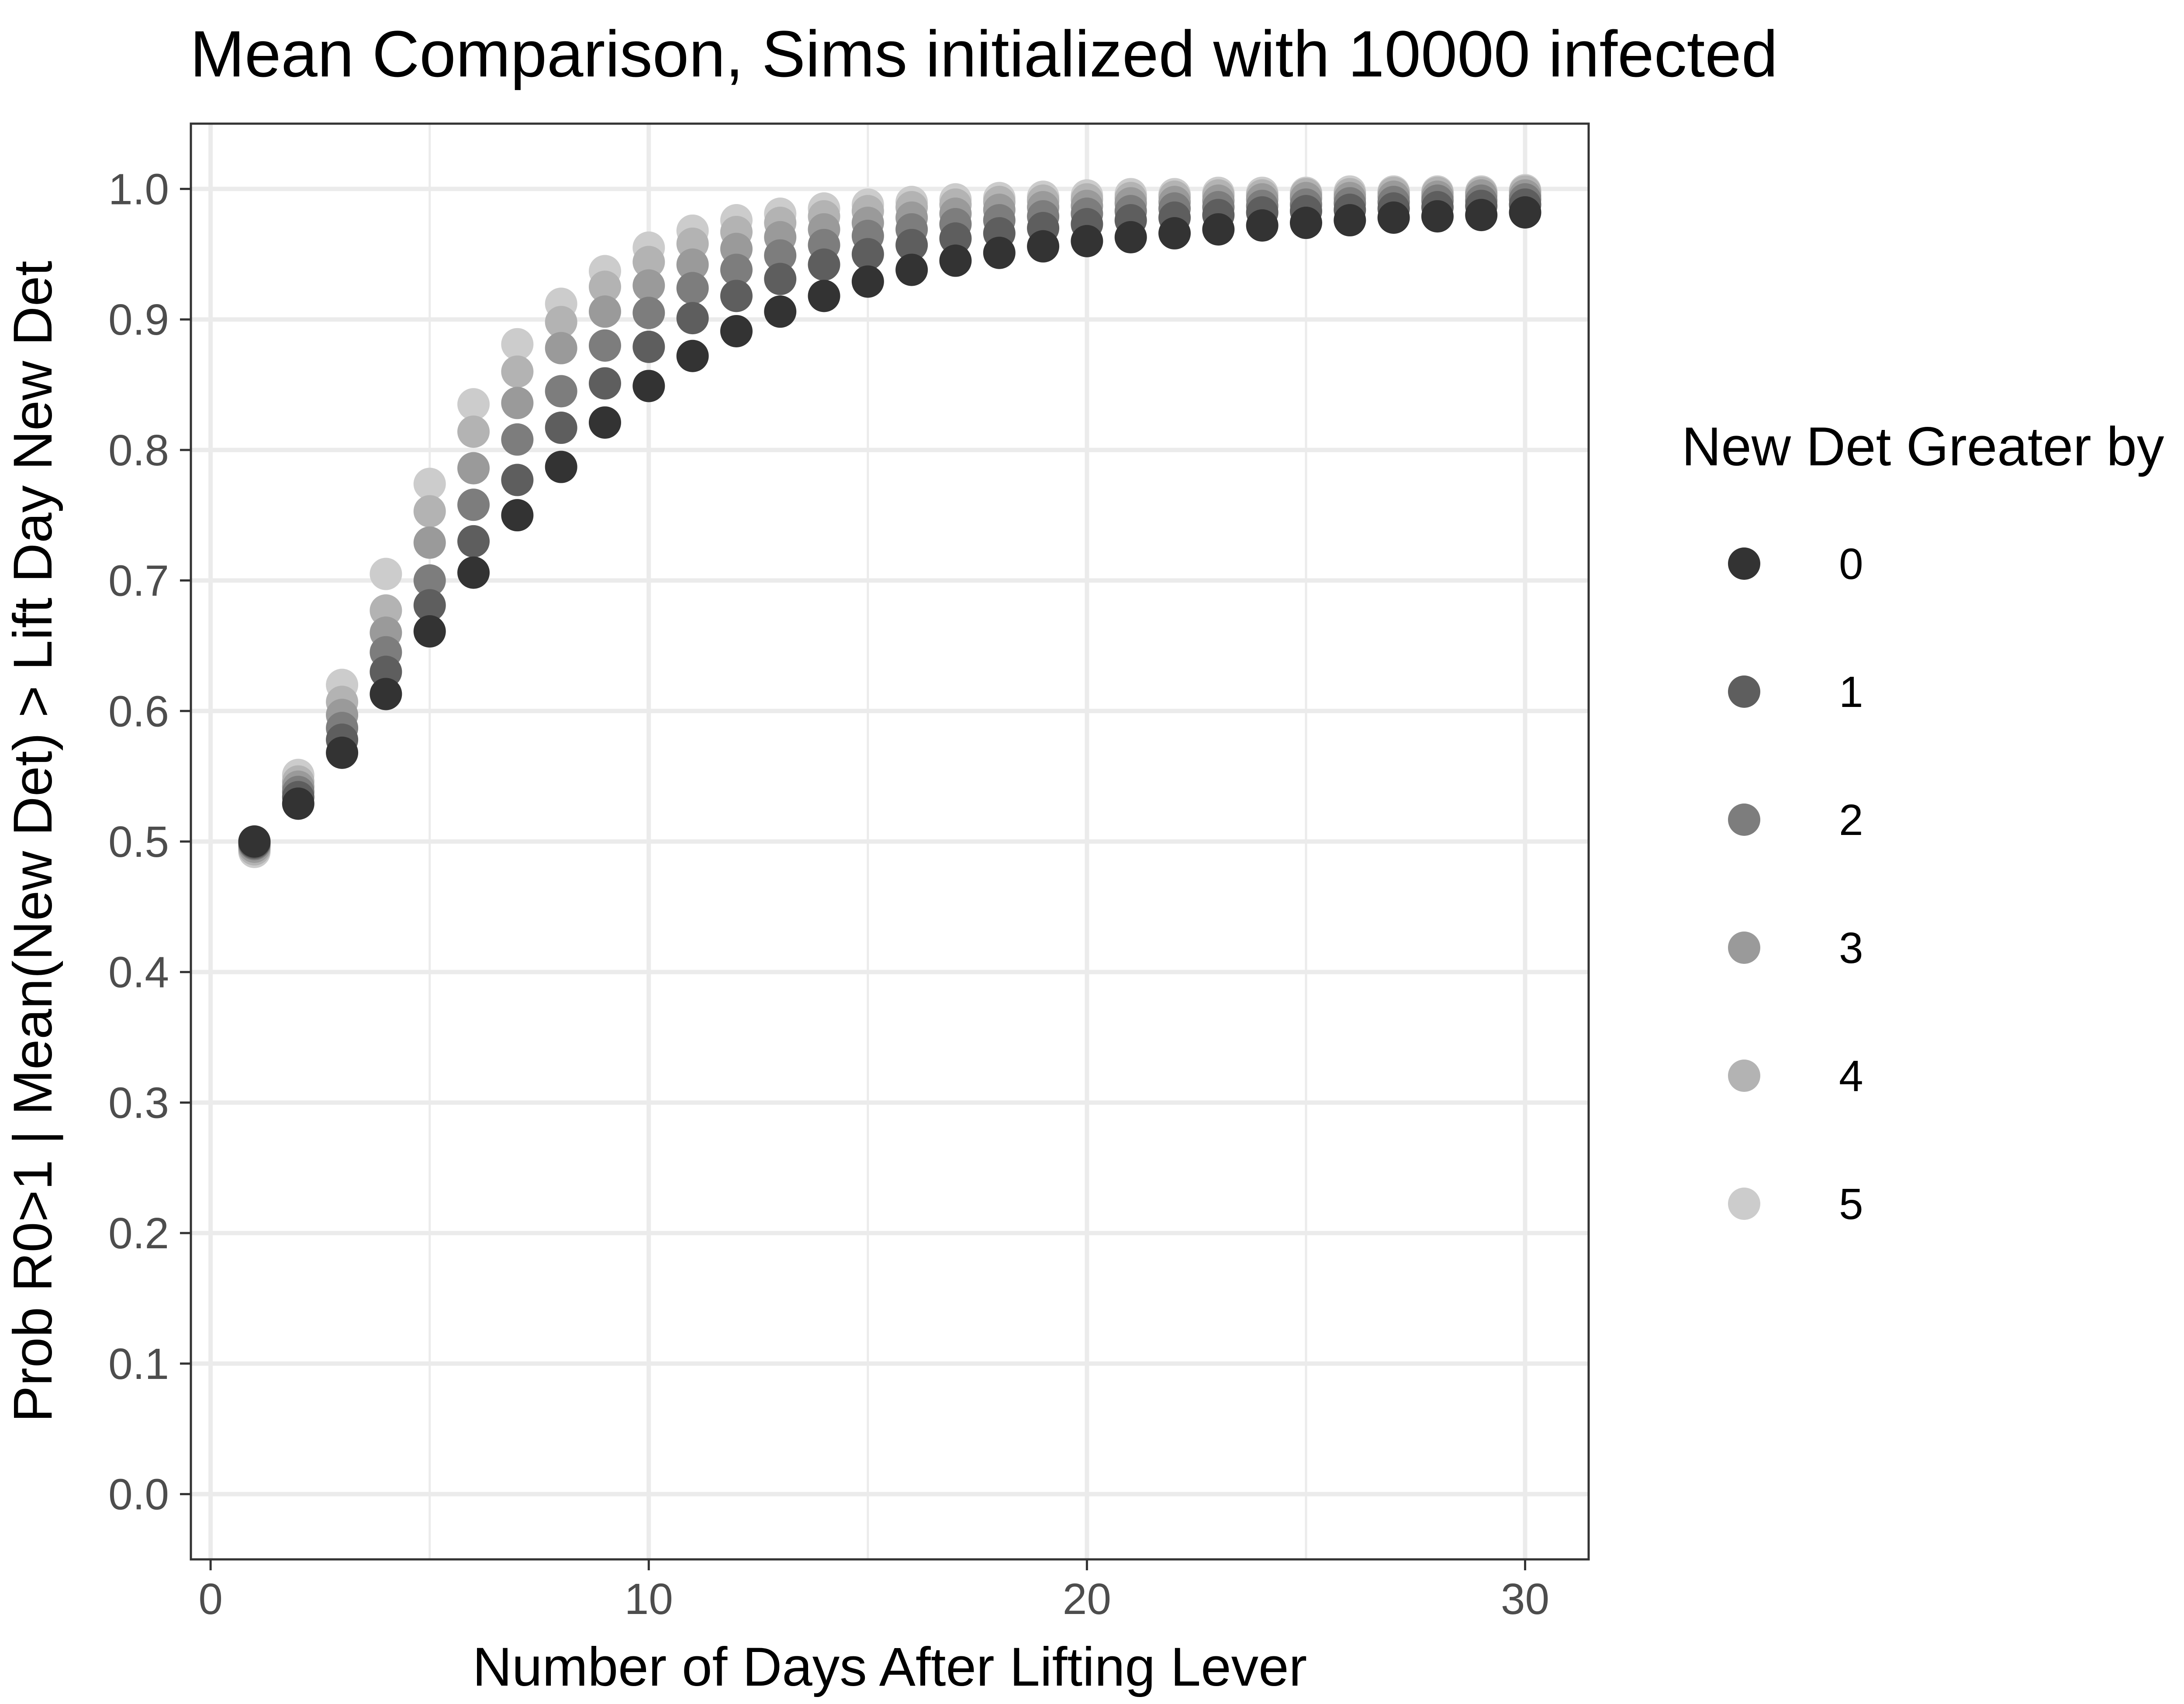 The width and height of the screenshot is (2184, 1704). Describe the element at coordinates (138, 1233) in the screenshot. I see `y-tick-label: 0.2` at that location.